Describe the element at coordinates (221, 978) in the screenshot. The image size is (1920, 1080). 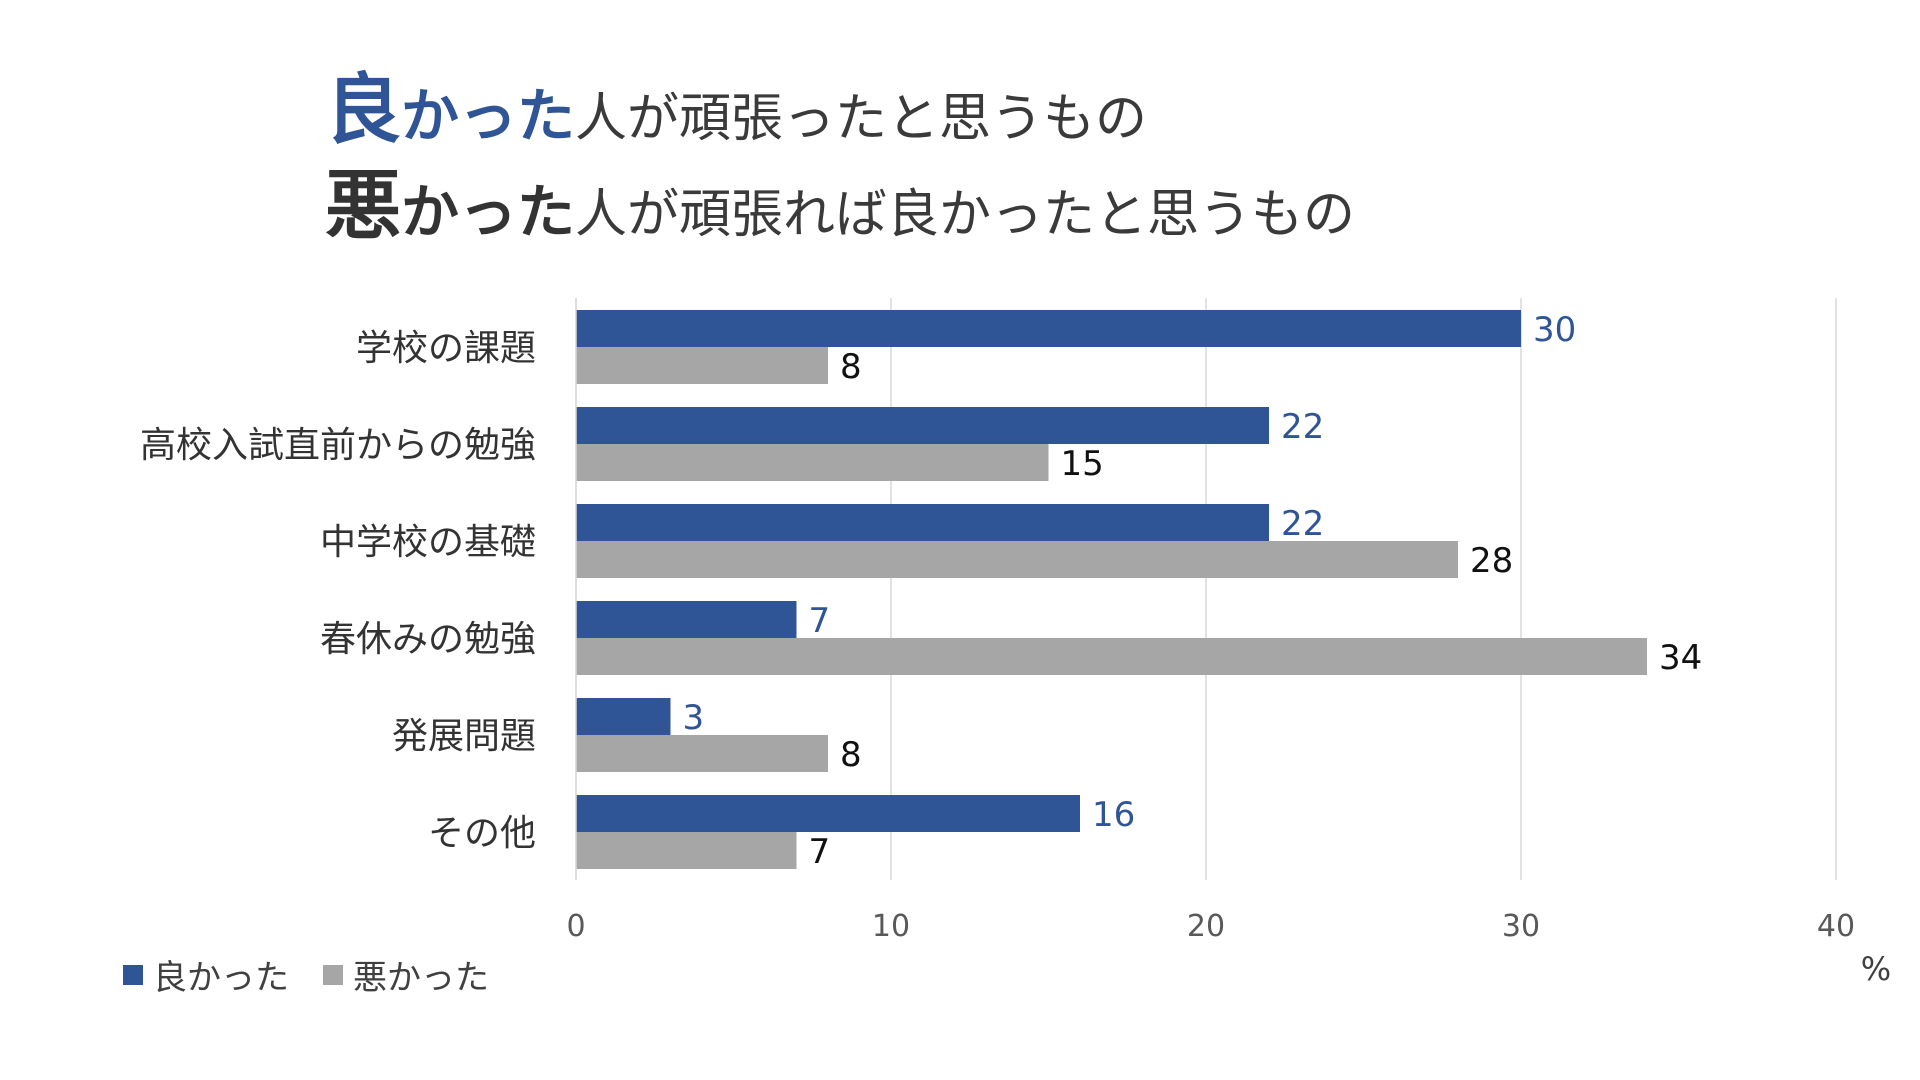
I see `legend-label-good: 良かった` at that location.